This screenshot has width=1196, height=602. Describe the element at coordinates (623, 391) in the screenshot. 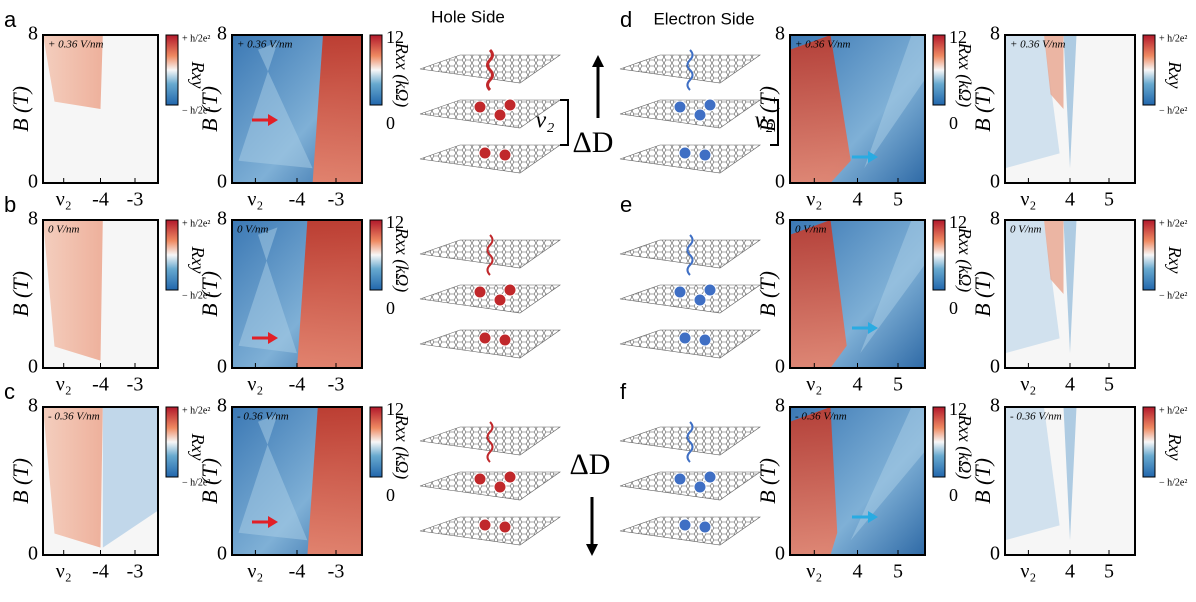

I see `panel-letter: f` at that location.